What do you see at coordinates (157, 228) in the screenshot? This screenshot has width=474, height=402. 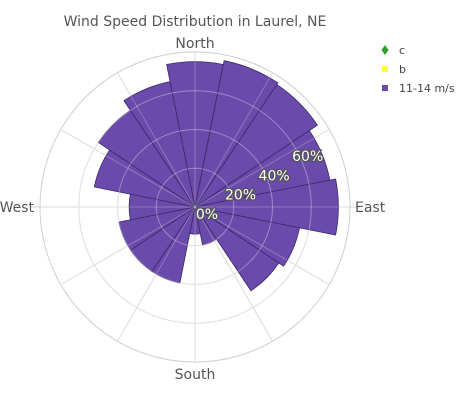 I see `bar-WSW` at bounding box center [157, 228].